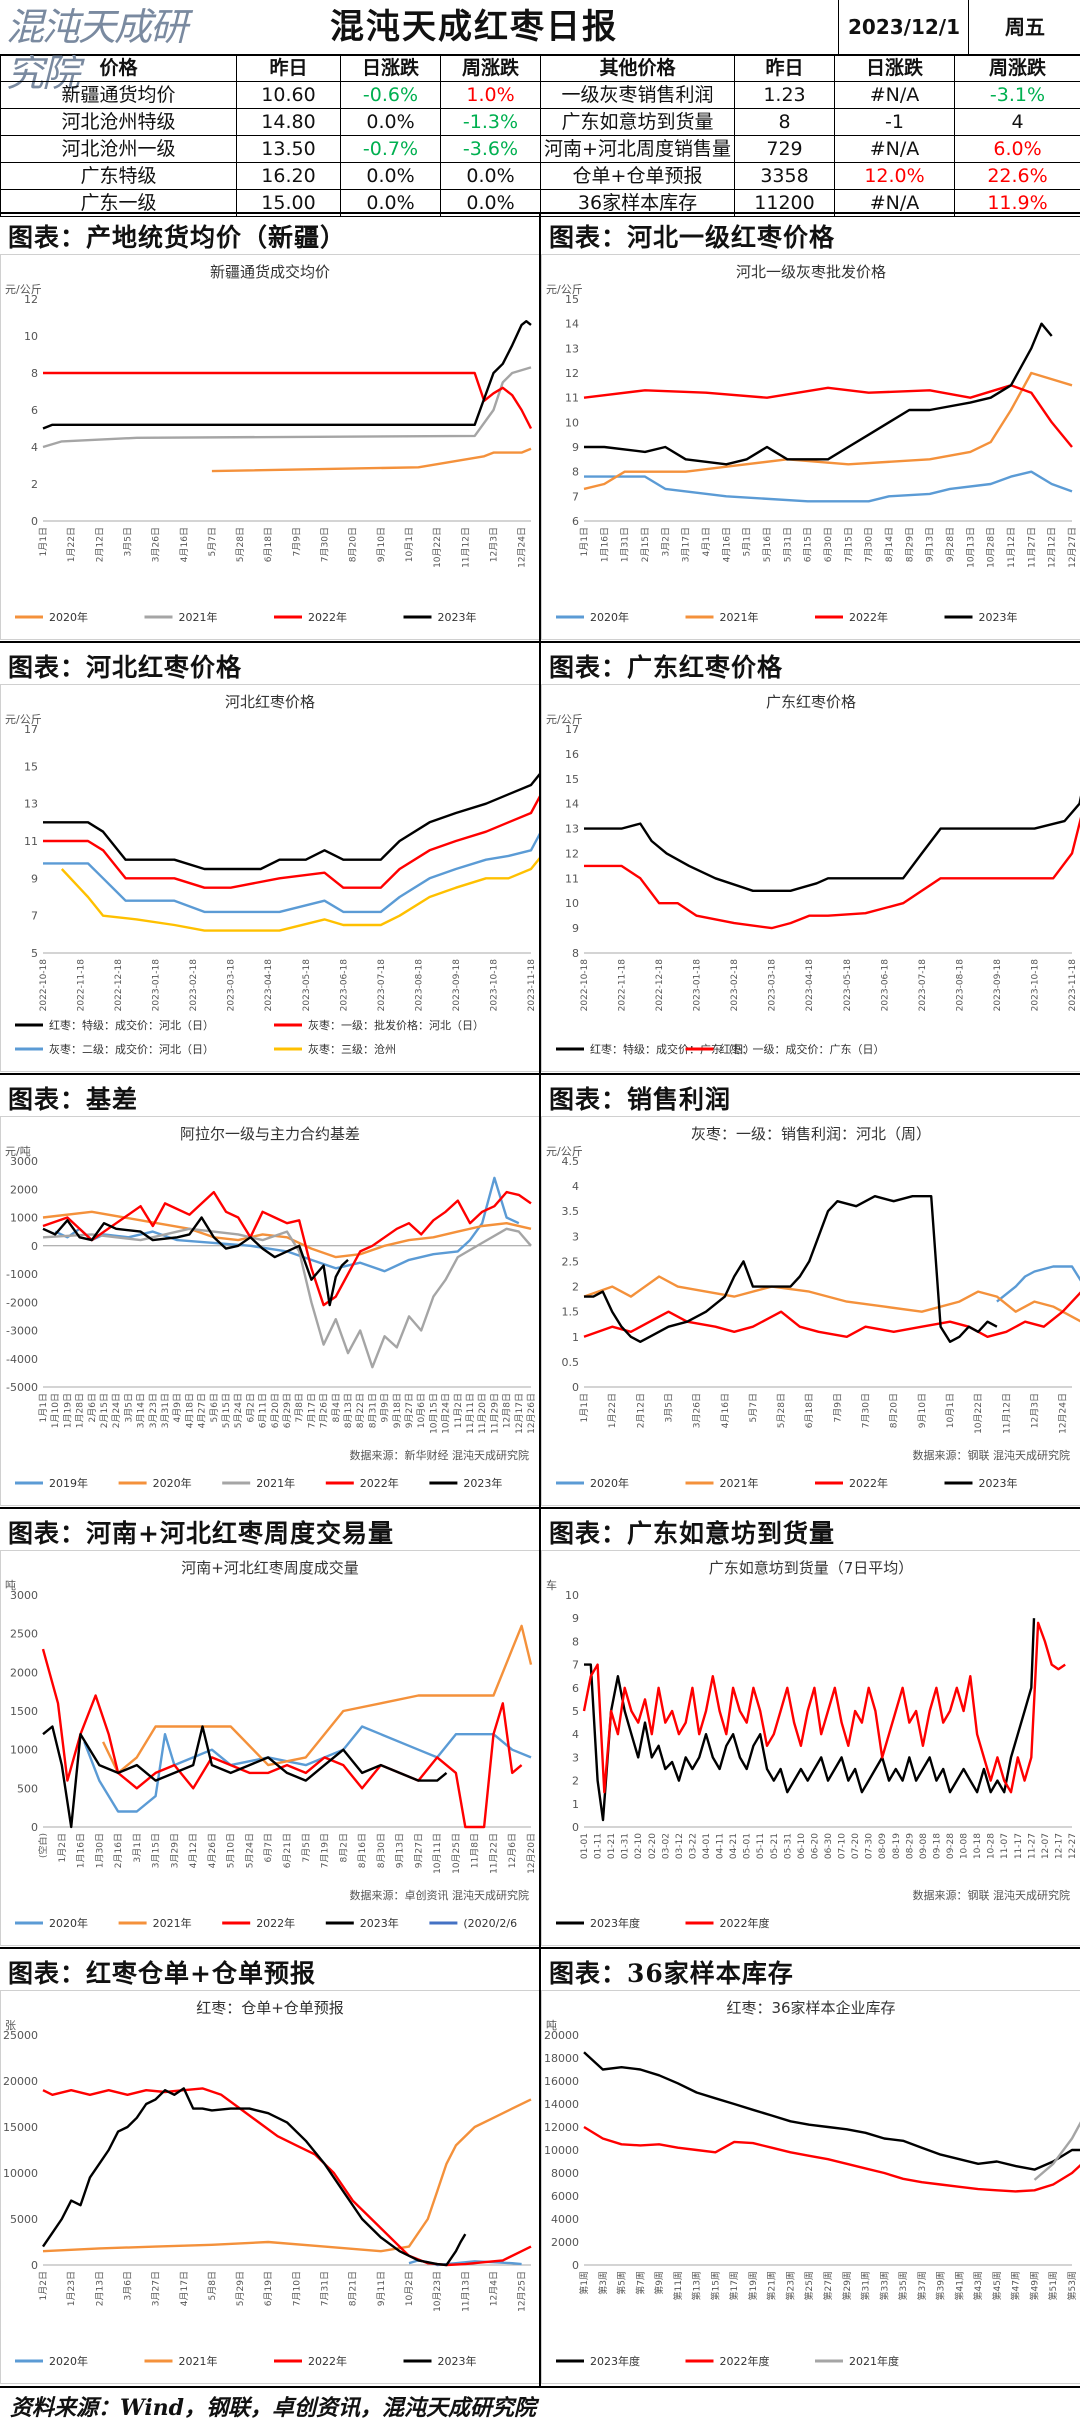  Describe the element at coordinates (843, 1846) in the screenshot. I see `x-tick-label: 07-10` at that location.